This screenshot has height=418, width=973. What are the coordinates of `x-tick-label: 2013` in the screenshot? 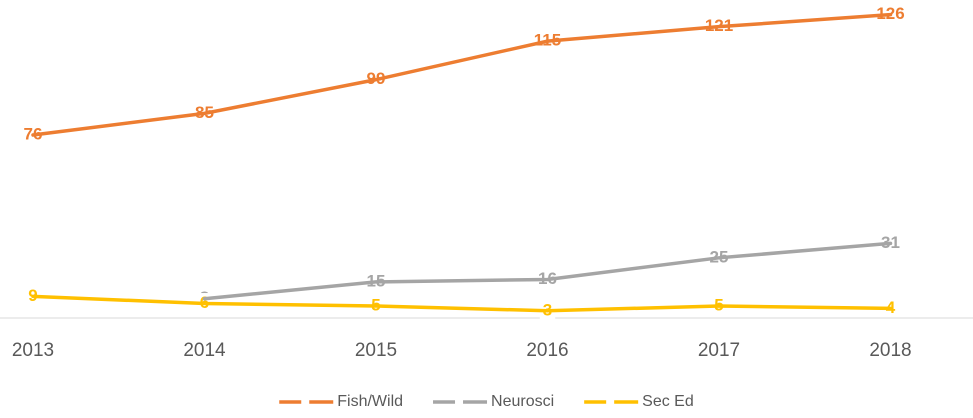 It's located at (33, 350).